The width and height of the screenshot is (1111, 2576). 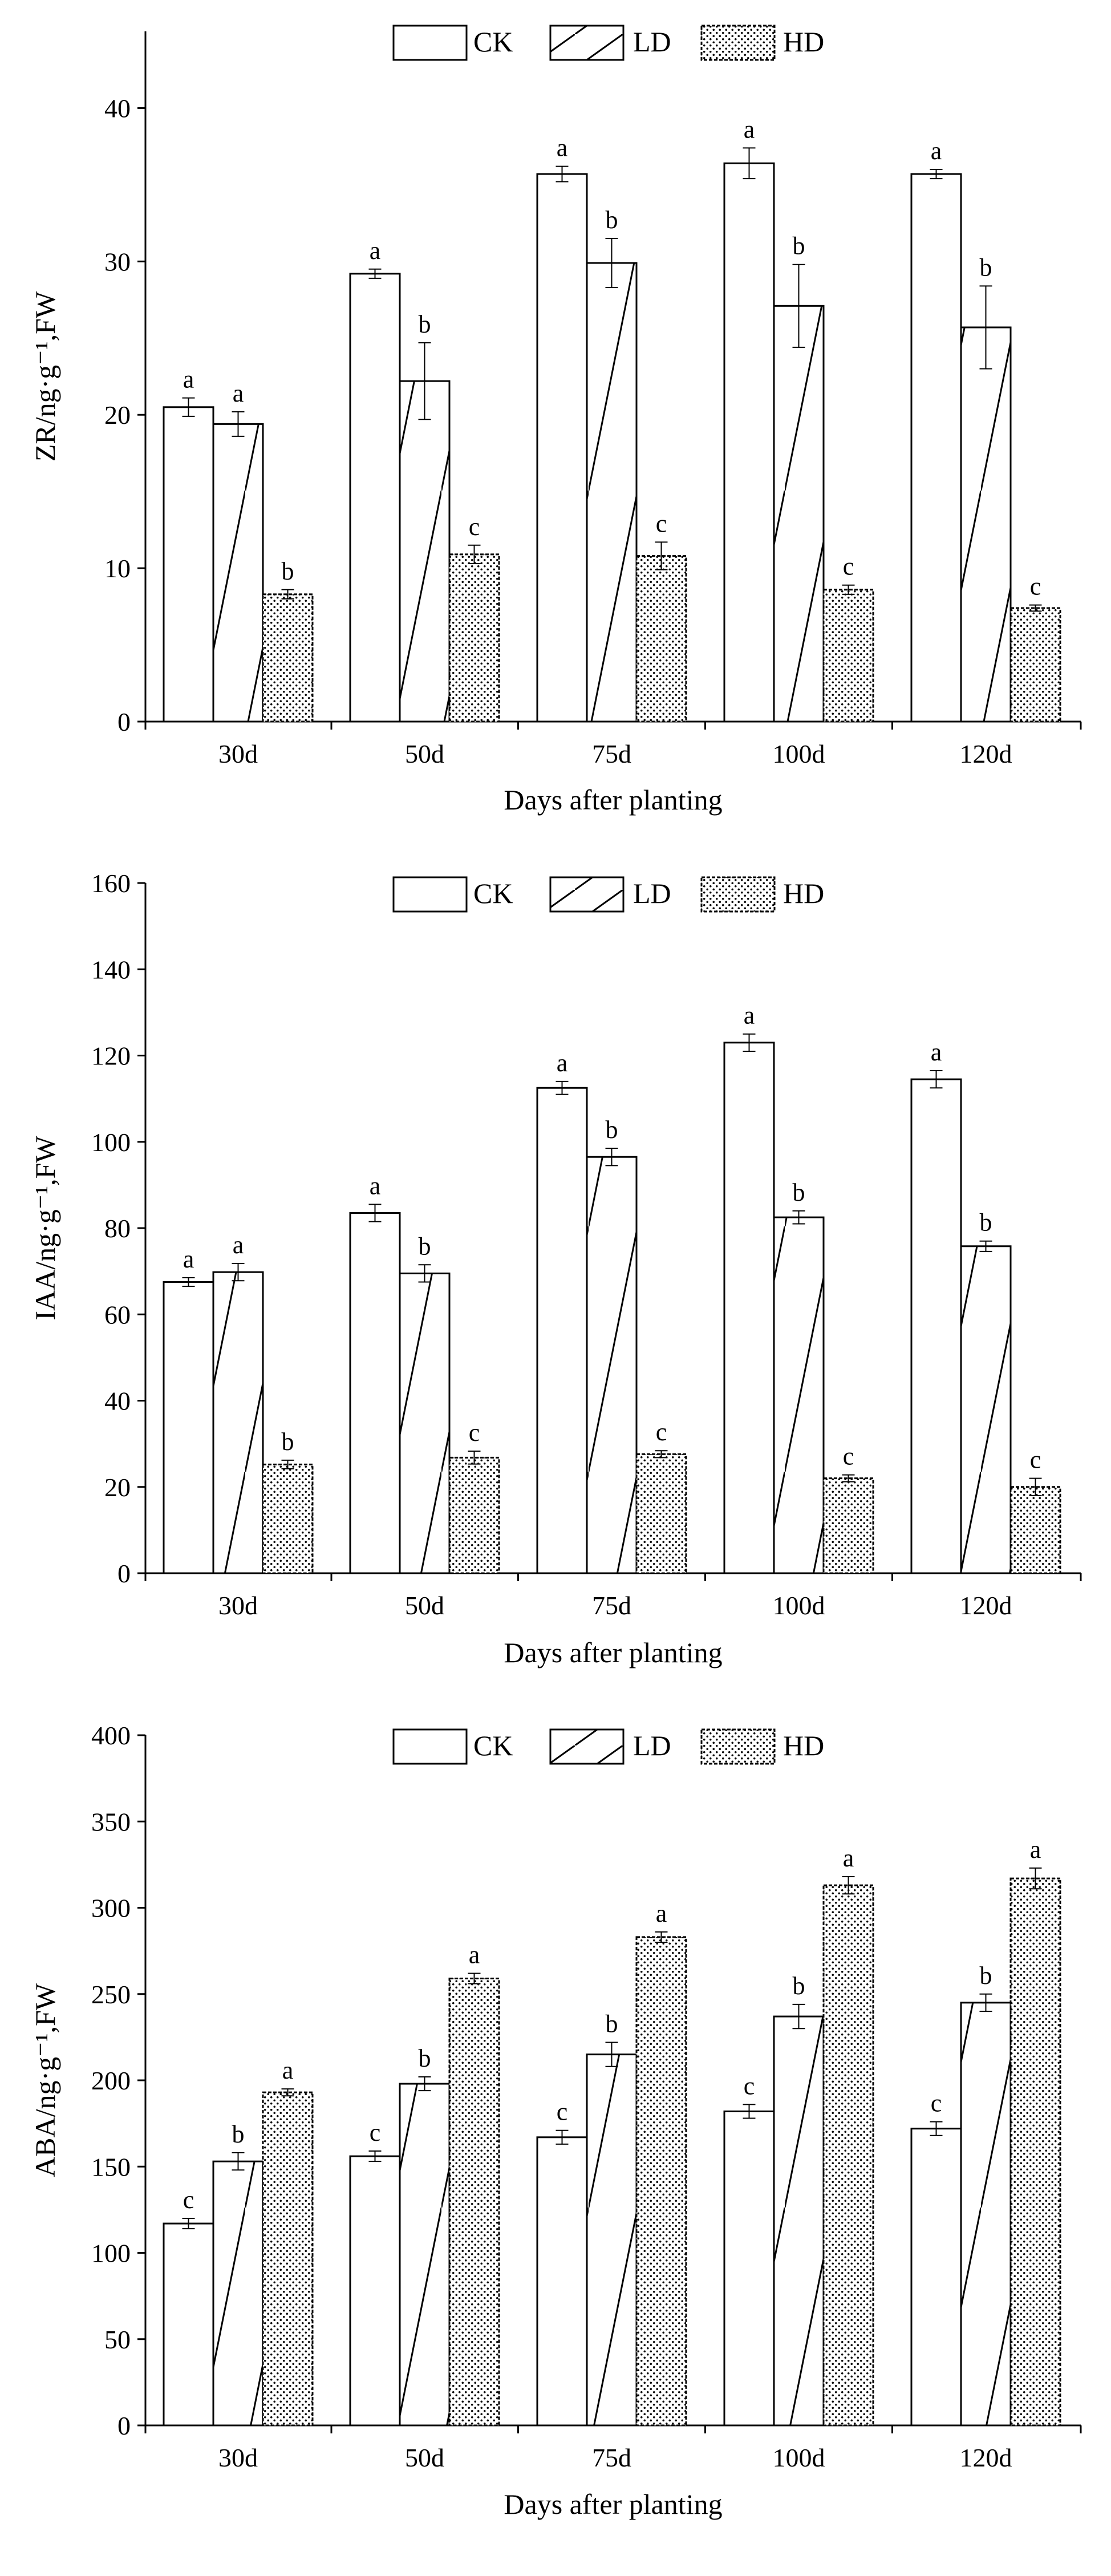 What do you see at coordinates (45, 2080) in the screenshot?
I see `y-axis-title: ABA/ng·g⁻¹,FW` at bounding box center [45, 2080].